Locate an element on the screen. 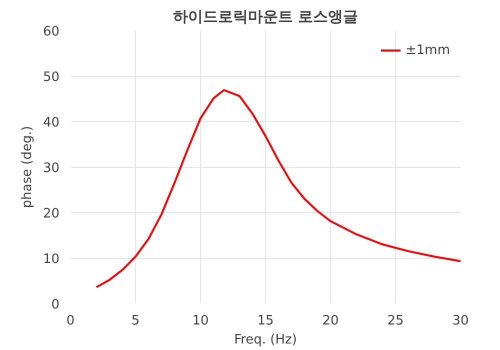 This screenshot has width=500, height=350. x-tick-label: 0 is located at coordinates (70, 321).